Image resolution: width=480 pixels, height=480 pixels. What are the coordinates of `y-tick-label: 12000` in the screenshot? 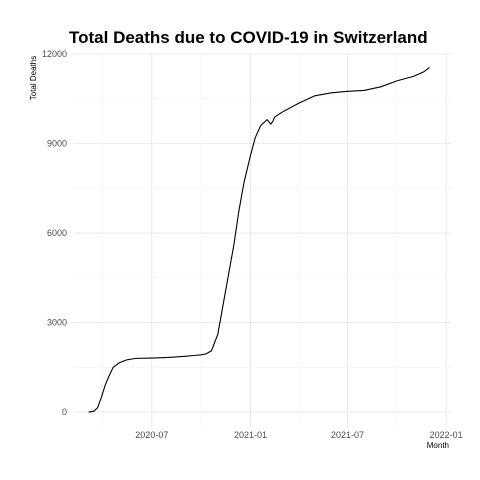 It's located at (54, 54).